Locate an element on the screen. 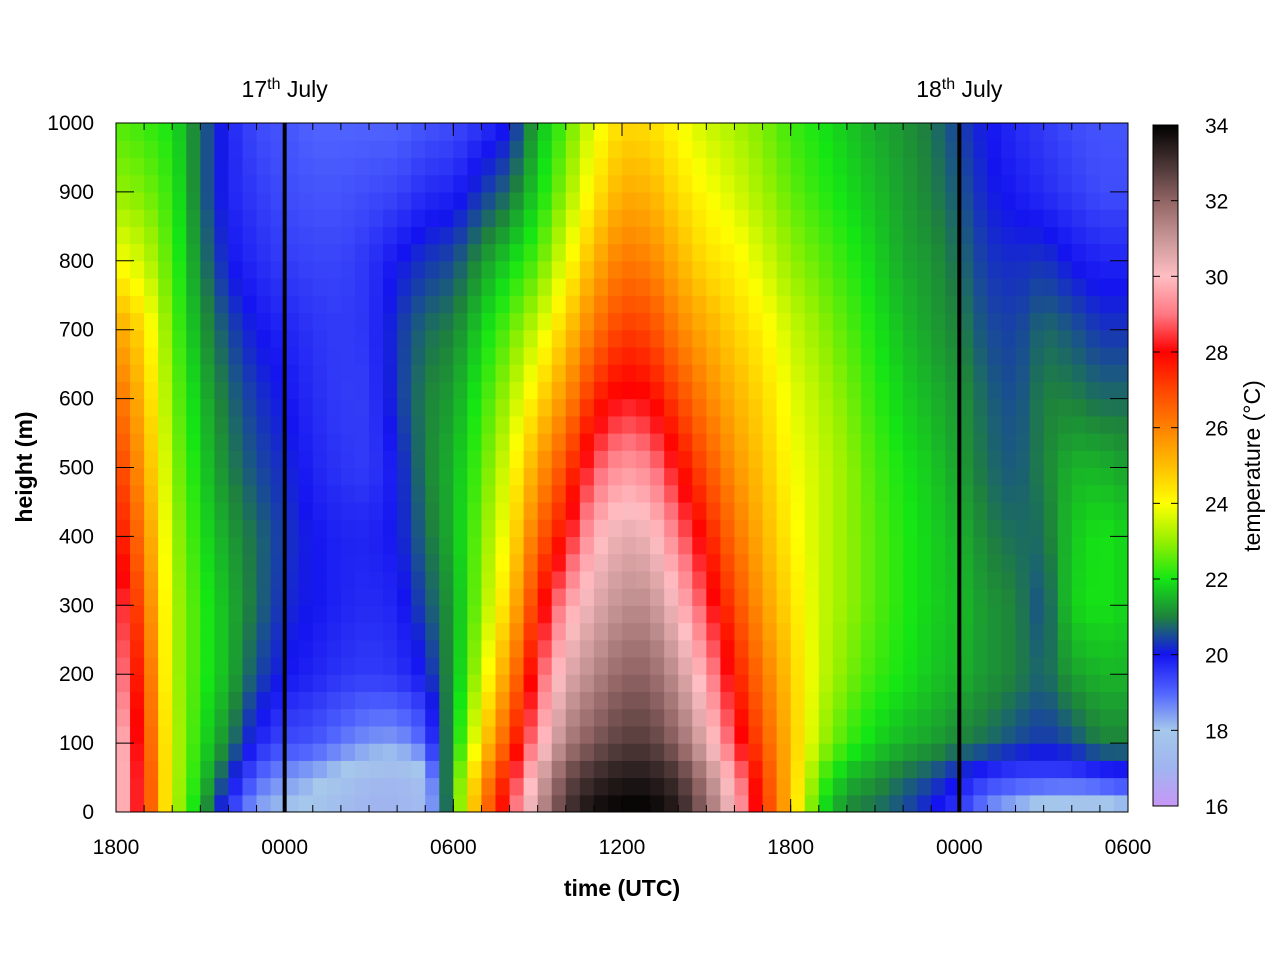 The height and width of the screenshot is (960, 1280). y-tick-label: 500 is located at coordinates (76, 468).